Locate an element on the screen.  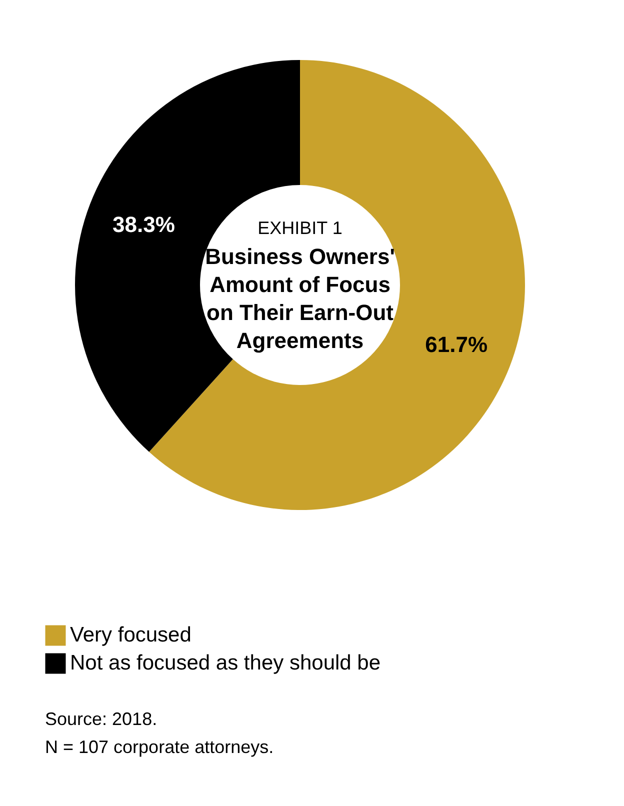
legend-label: Not as focused as they should be is located at coordinates (225, 663).